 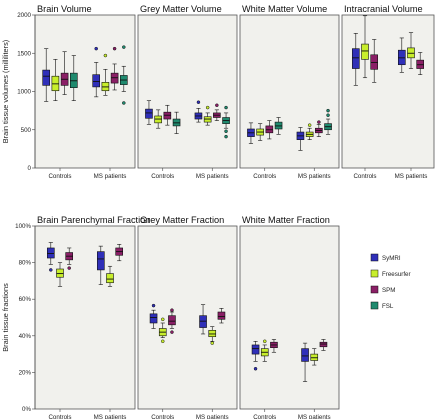 What do you see at coordinates (390, 281) in the screenshot?
I see `legend: SyMRI Freesurfer SPM FSL` at bounding box center [390, 281].